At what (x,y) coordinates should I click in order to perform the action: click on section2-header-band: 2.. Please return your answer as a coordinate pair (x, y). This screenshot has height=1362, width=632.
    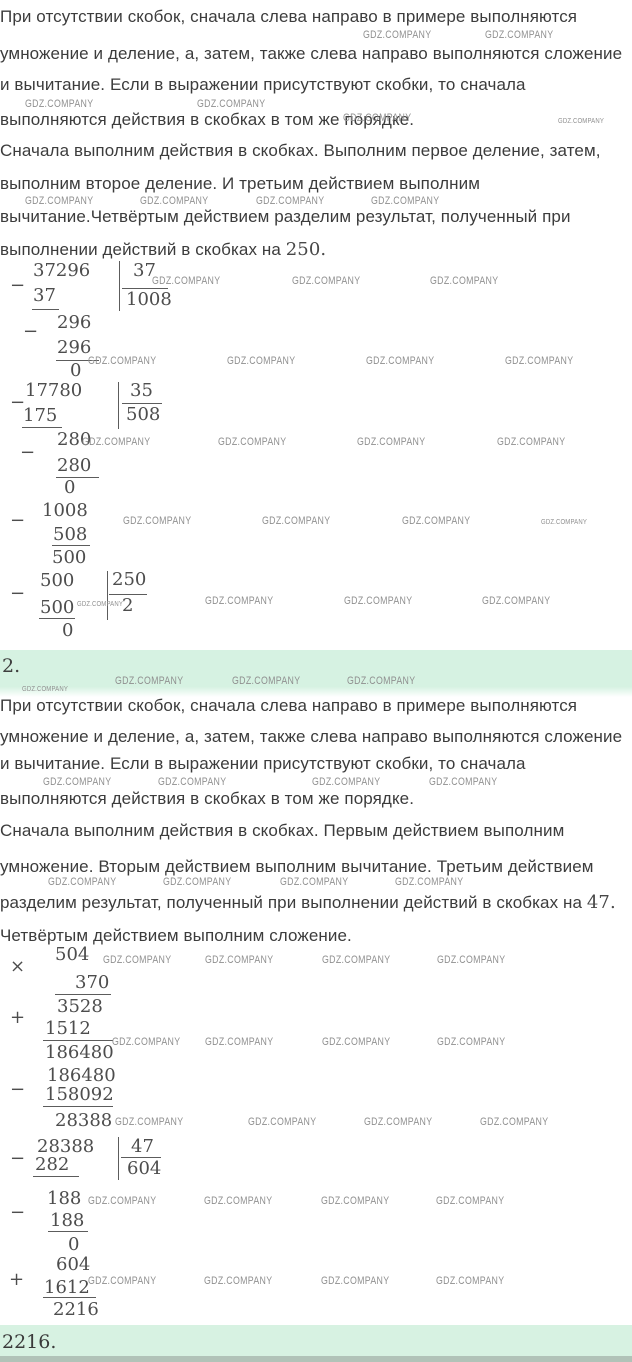
    Looking at the image, I should click on (316, 673).